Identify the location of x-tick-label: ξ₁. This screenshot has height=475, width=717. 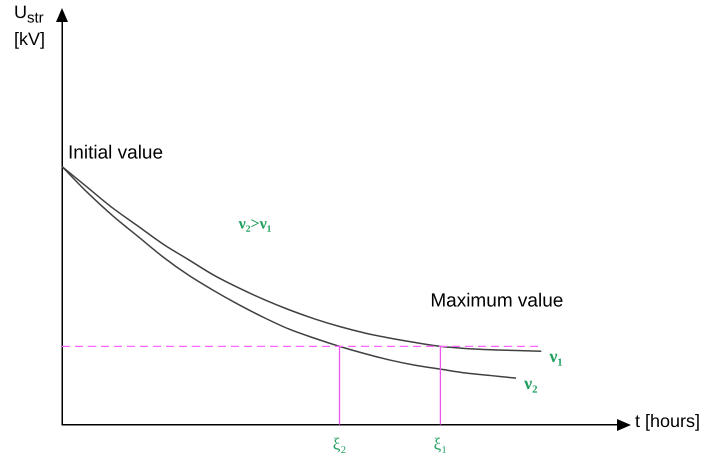
(441, 444).